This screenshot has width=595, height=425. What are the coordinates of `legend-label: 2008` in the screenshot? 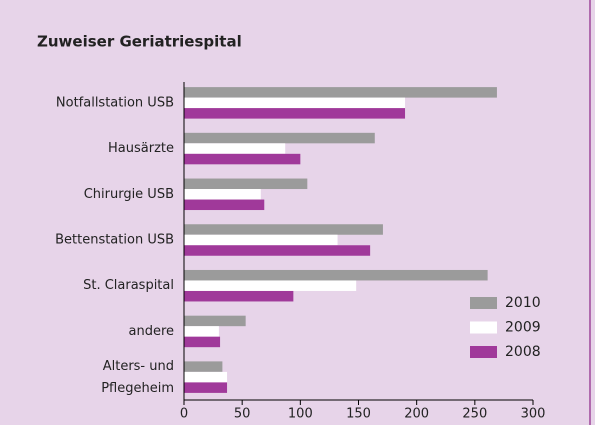 It's located at (523, 352).